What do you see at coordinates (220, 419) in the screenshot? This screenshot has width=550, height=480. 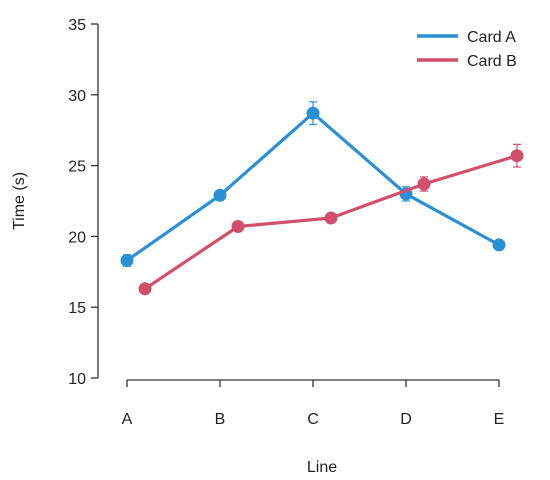 I see `x-tick-label: B` at bounding box center [220, 419].